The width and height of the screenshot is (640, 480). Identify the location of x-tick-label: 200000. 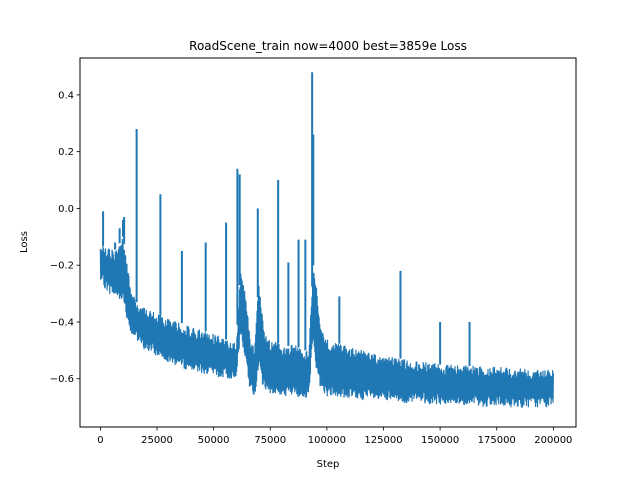
(553, 440).